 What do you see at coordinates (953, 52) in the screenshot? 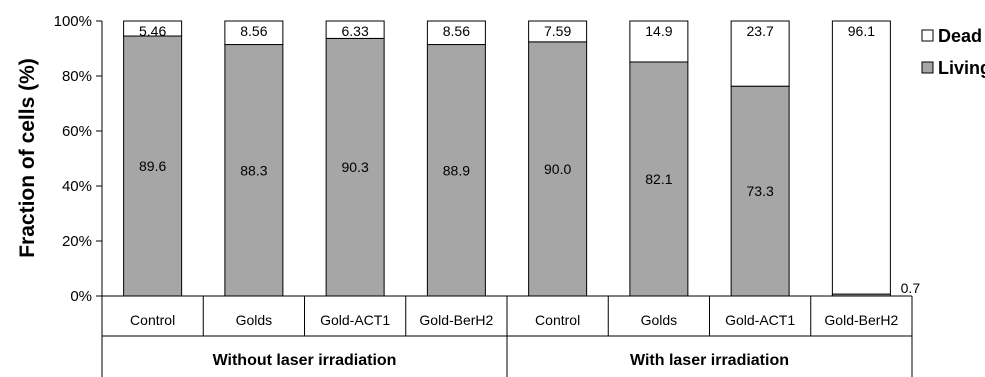
I see `legend: Dead Living` at bounding box center [953, 52].